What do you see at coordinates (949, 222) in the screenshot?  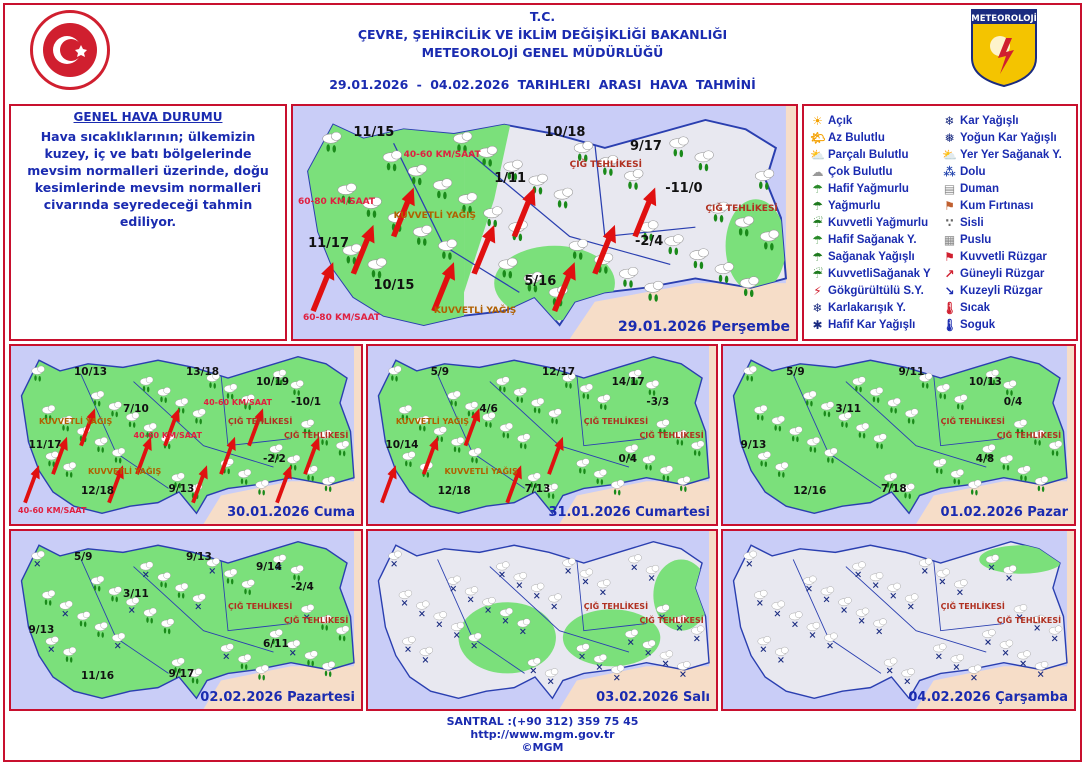 I see `fog-icon: ∵` at bounding box center [949, 222].